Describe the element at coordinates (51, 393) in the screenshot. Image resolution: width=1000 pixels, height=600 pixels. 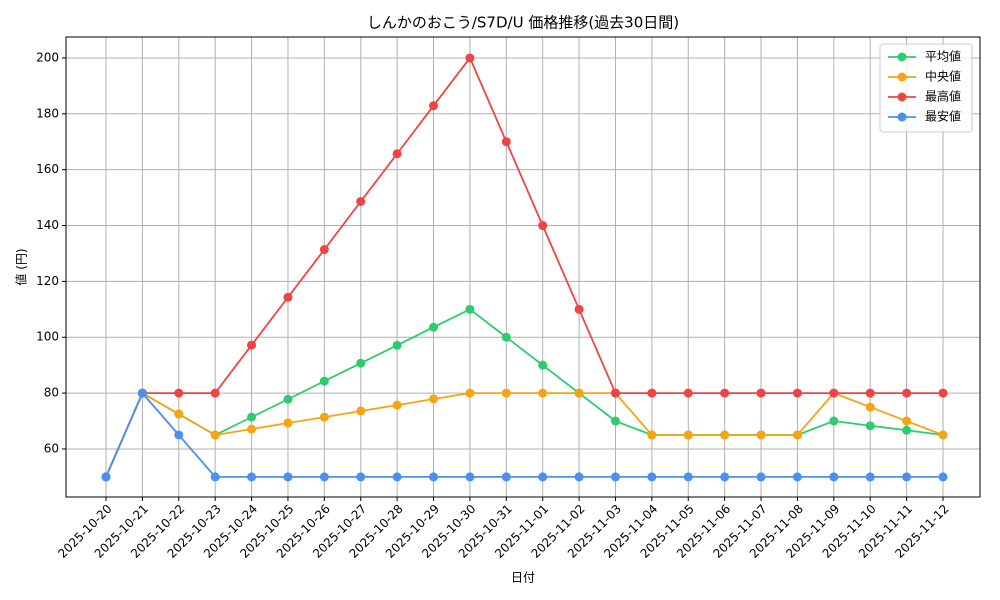
I see `y-tick-label: 80` at that location.